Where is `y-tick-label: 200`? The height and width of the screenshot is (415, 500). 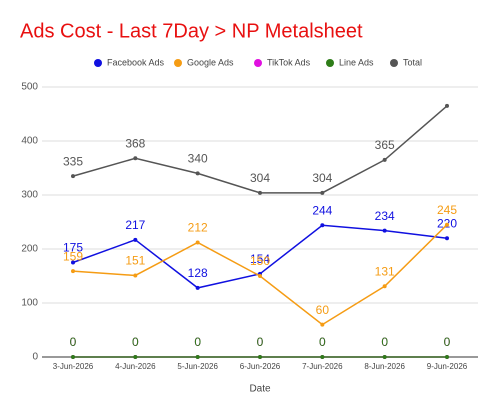
y-tick-label: 200 is located at coordinates (29, 249).